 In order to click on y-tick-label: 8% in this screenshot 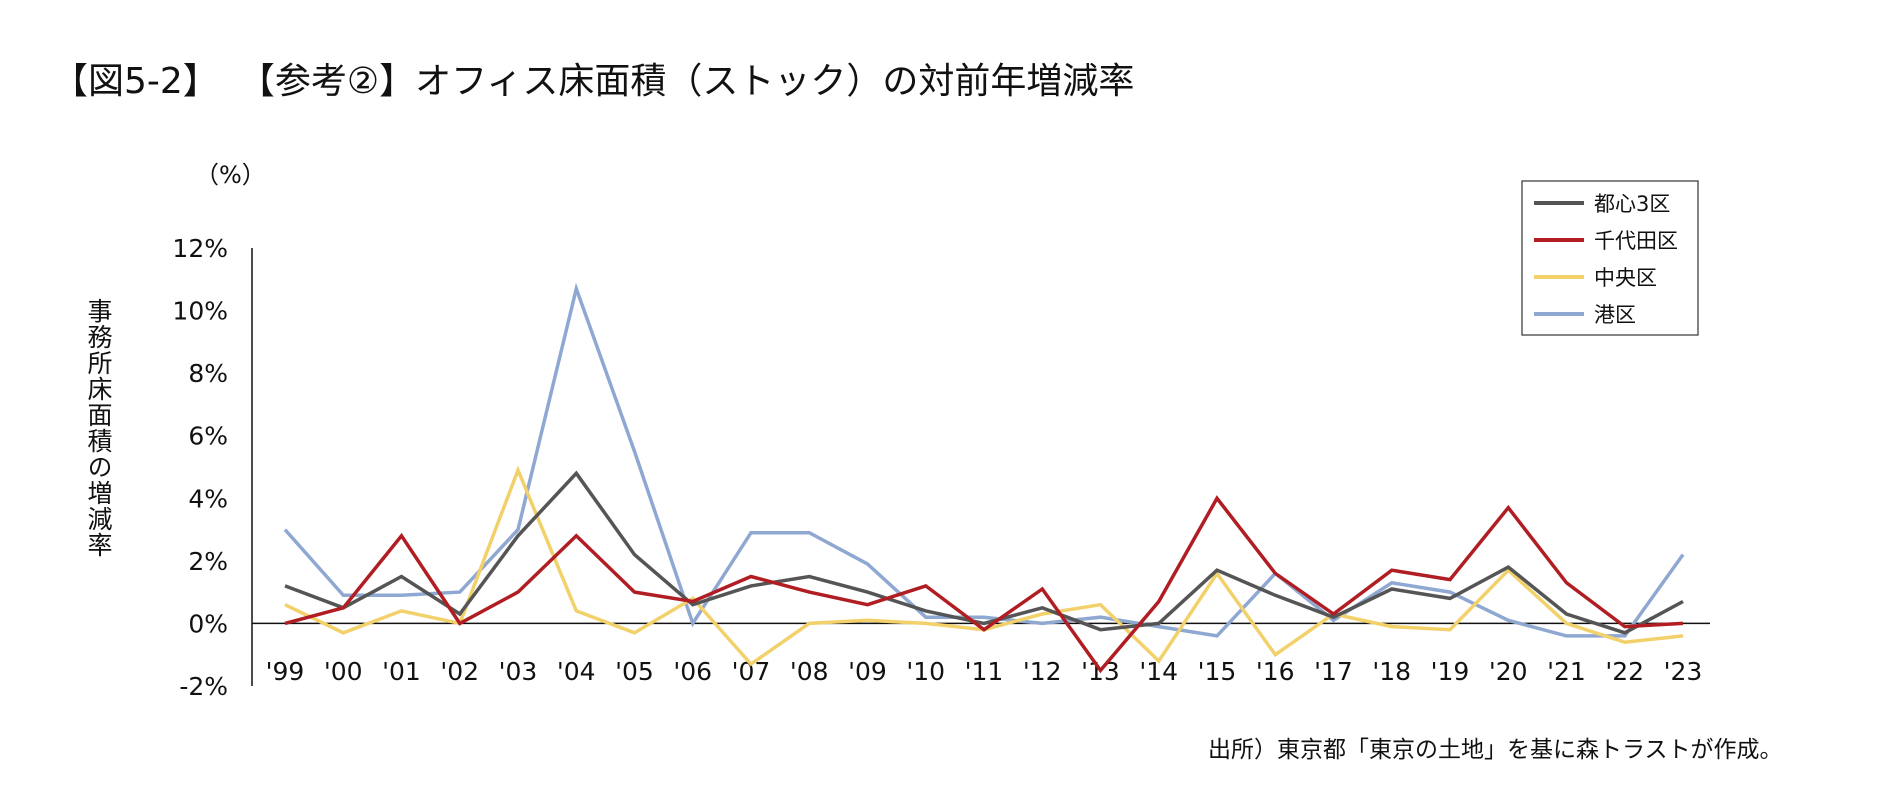, I will do `click(208, 373)`.